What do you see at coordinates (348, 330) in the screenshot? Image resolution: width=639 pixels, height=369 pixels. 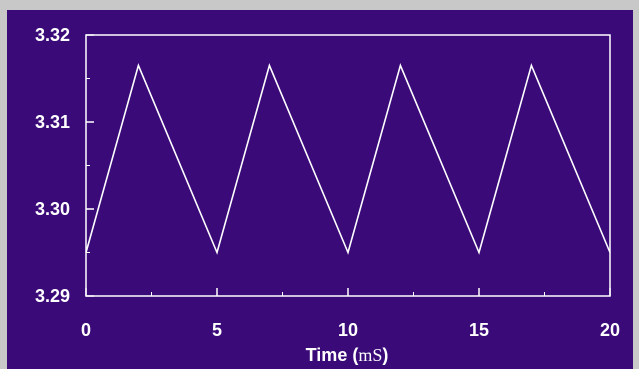 I see `x-tick-label: 10` at bounding box center [348, 330].